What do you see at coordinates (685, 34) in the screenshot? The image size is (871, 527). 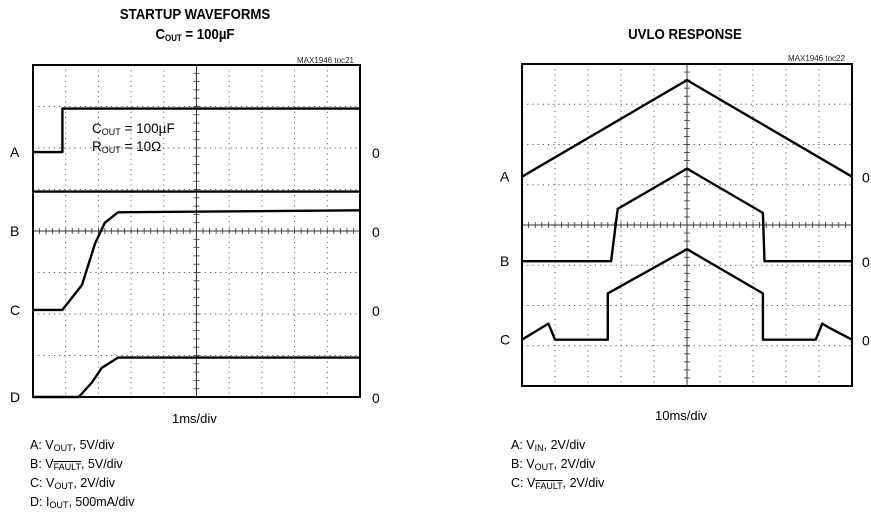 I see `chart2-title: UVLO RESPONSE` at bounding box center [685, 34].